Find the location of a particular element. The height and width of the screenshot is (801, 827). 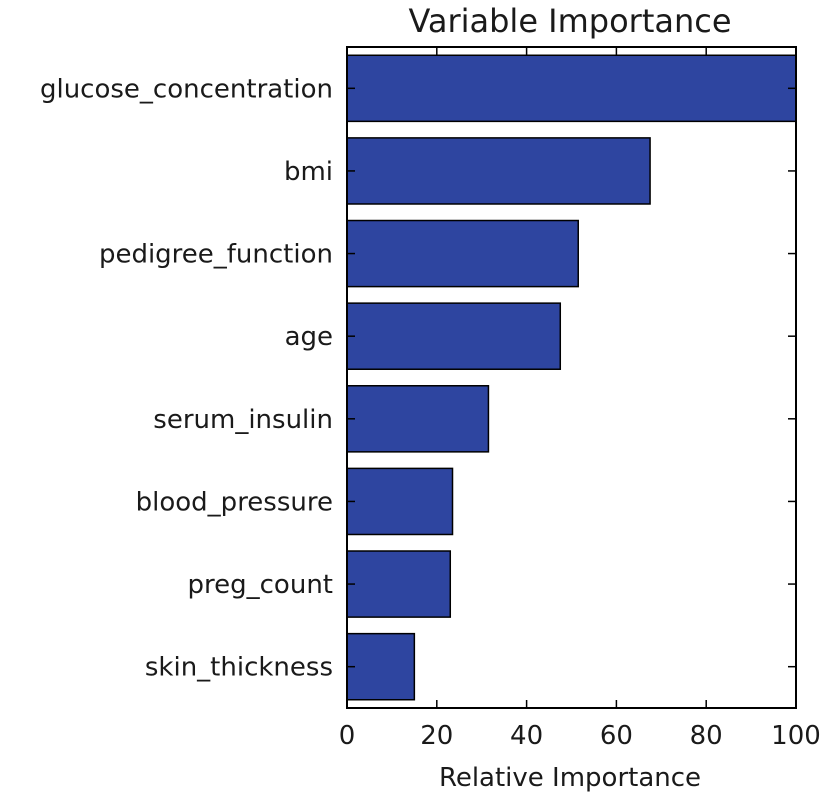

category-label-serum-insulin: serum_insulin is located at coordinates (243, 420).